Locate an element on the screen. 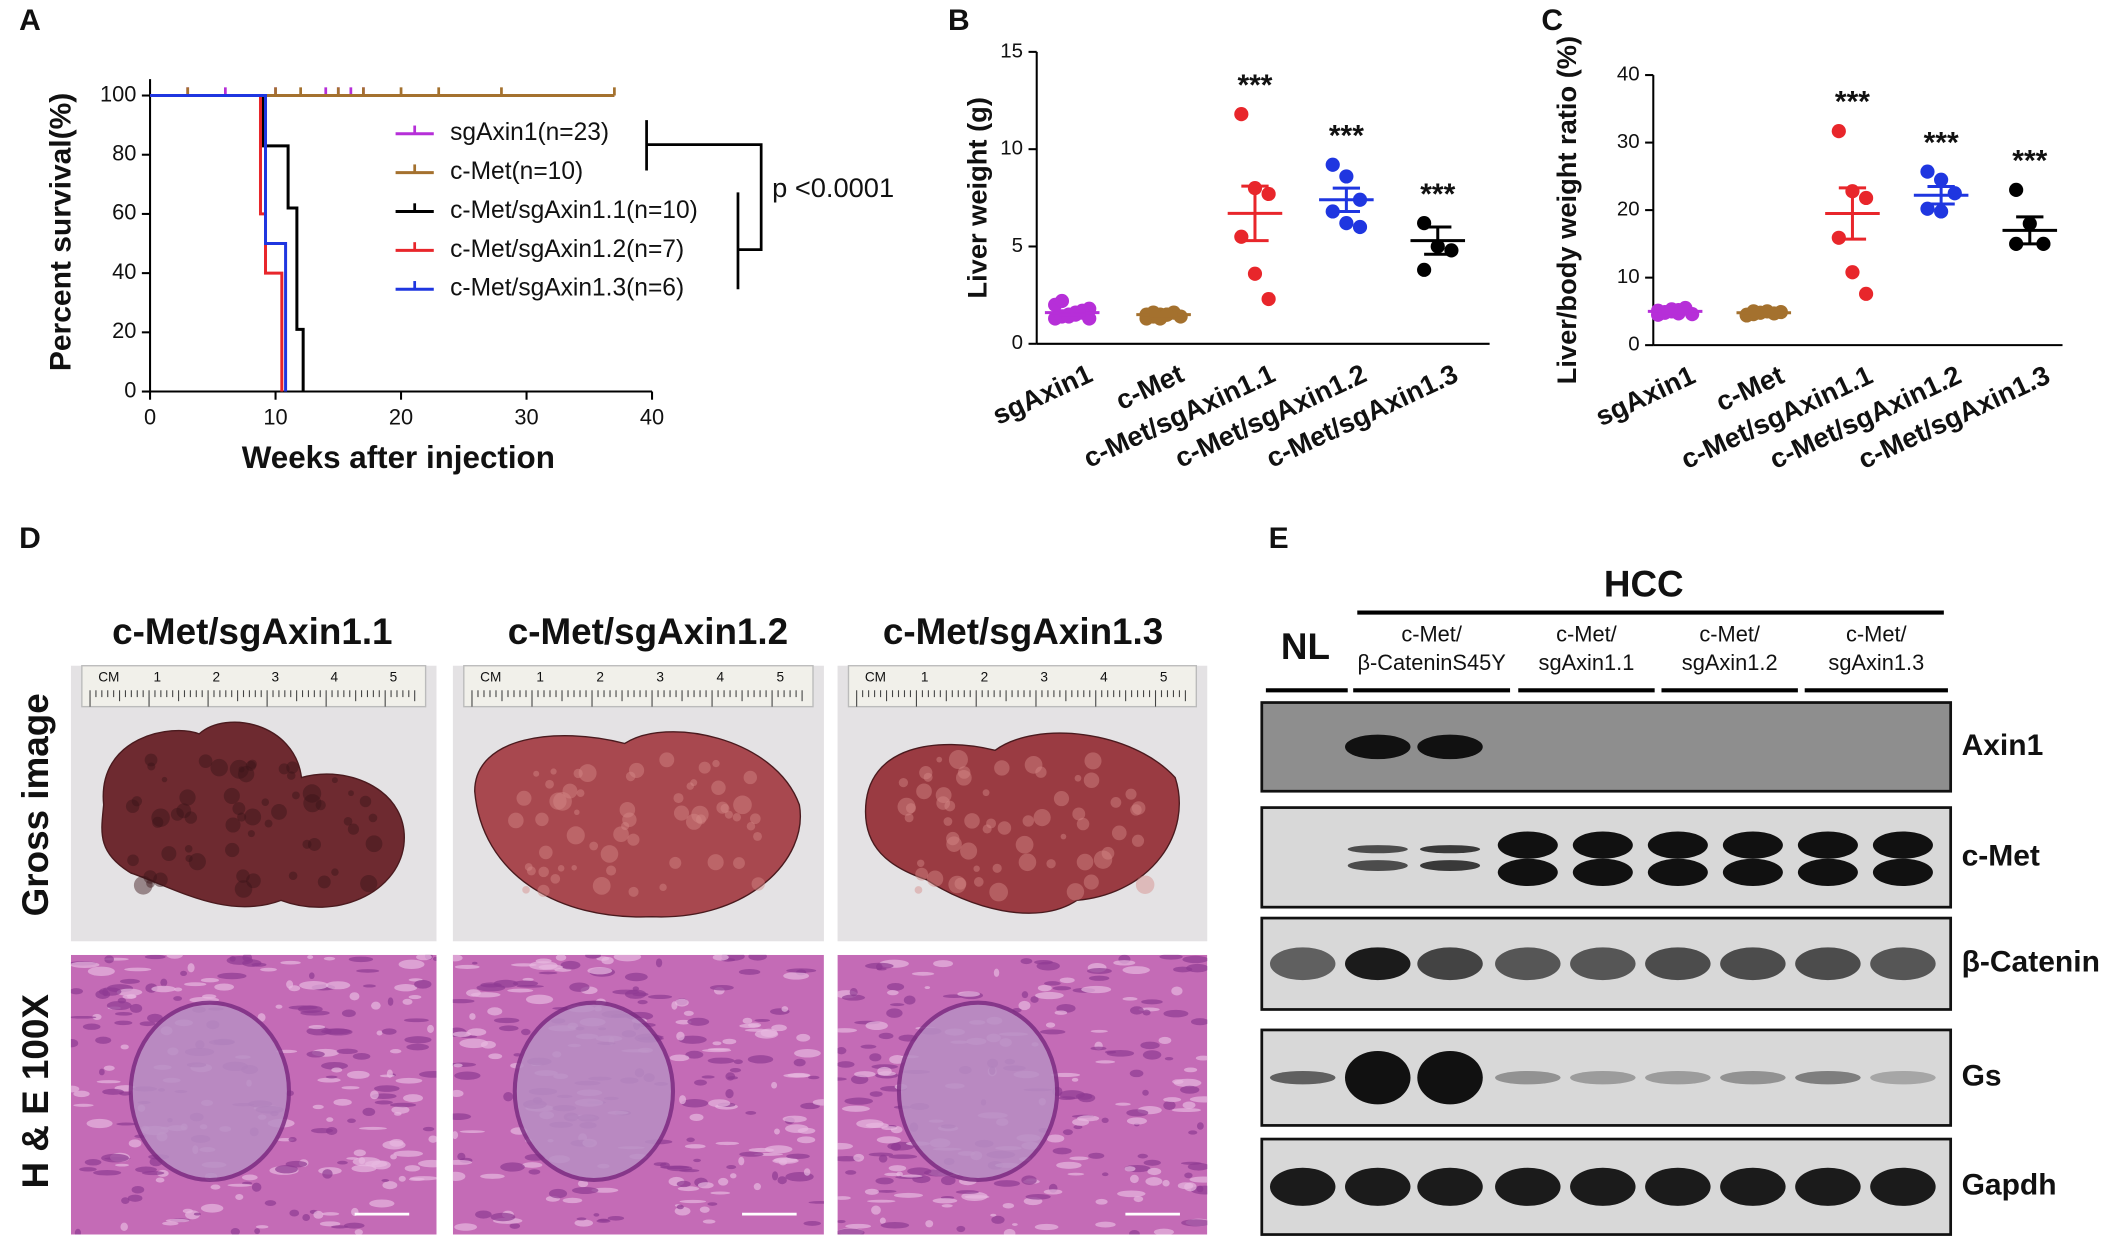  liver is located at coordinates (253, 814).